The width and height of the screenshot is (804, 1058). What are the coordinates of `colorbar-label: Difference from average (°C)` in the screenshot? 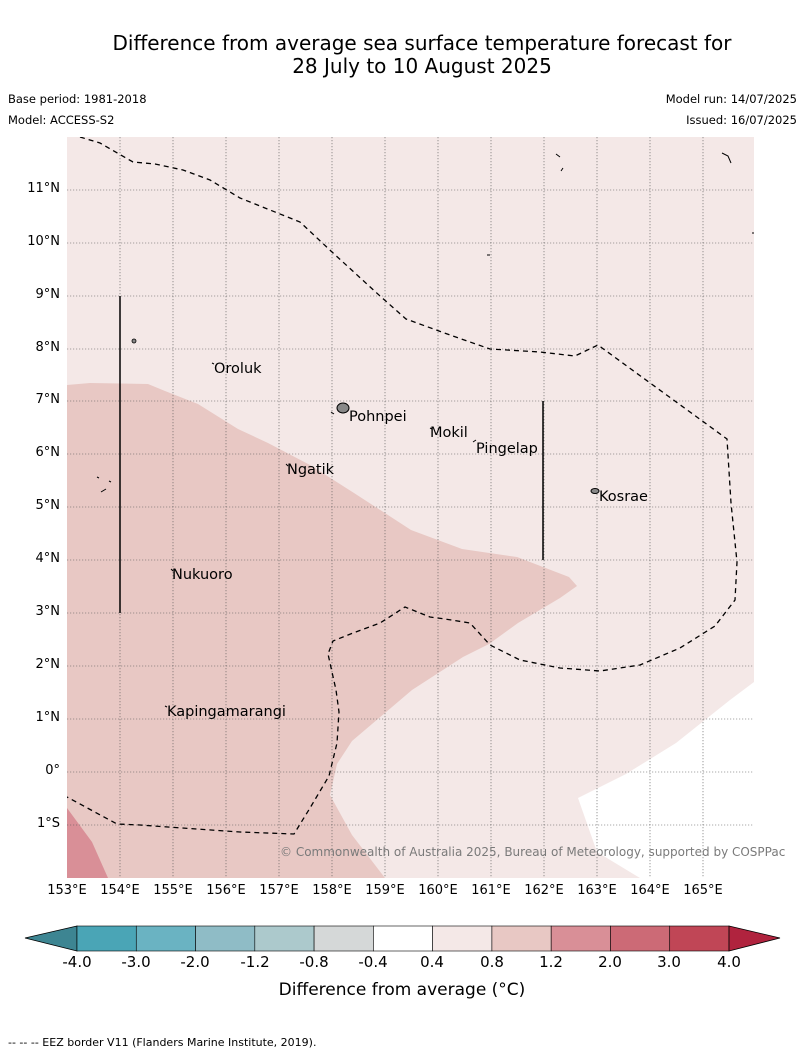 It's located at (402, 990).